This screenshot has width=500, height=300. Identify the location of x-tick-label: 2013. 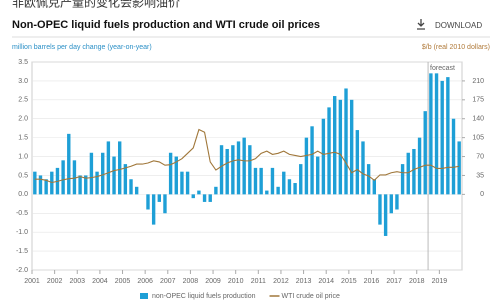
(304, 281).